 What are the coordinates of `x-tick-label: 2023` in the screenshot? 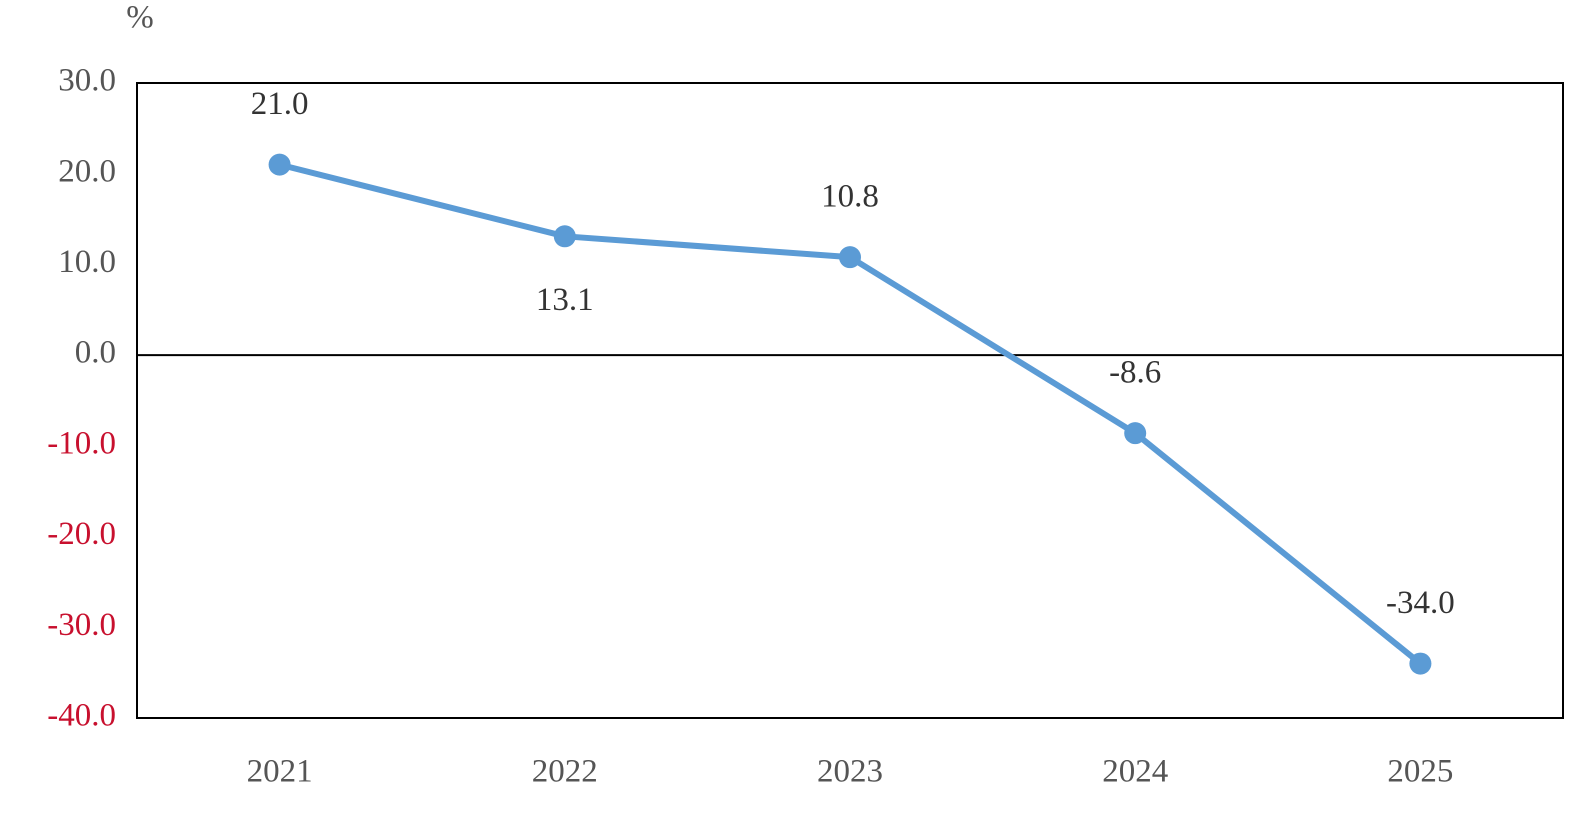 It's located at (850, 772).